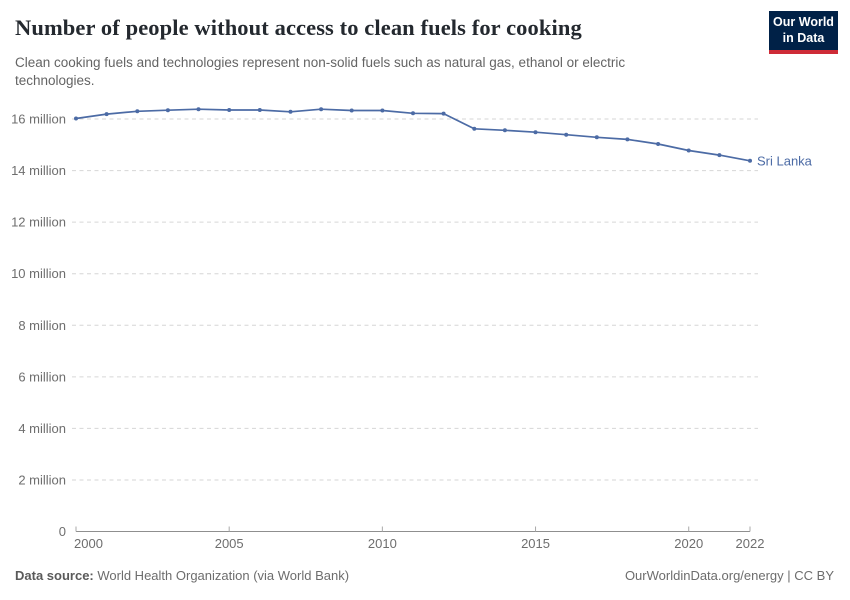  What do you see at coordinates (42, 428) in the screenshot?
I see `y-tick-label: 4 million` at bounding box center [42, 428].